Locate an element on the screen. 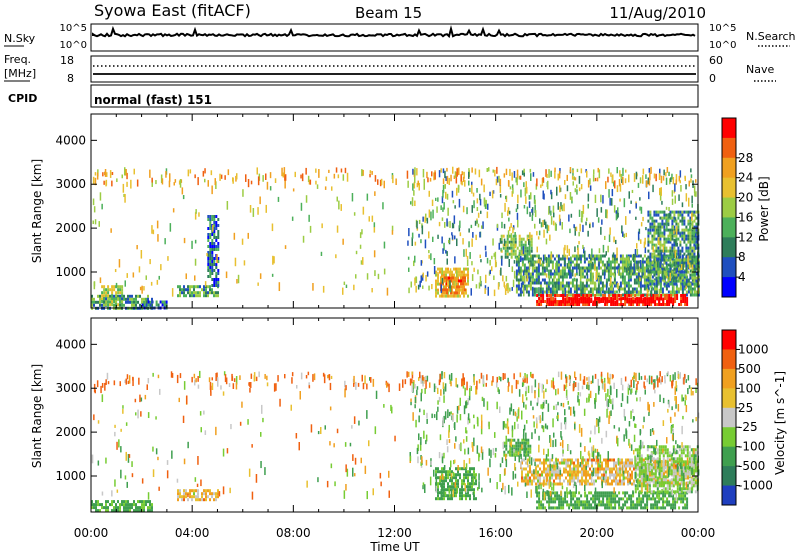 The height and width of the screenshot is (558, 800). colorbar-tick-label: 24 is located at coordinates (745, 178).